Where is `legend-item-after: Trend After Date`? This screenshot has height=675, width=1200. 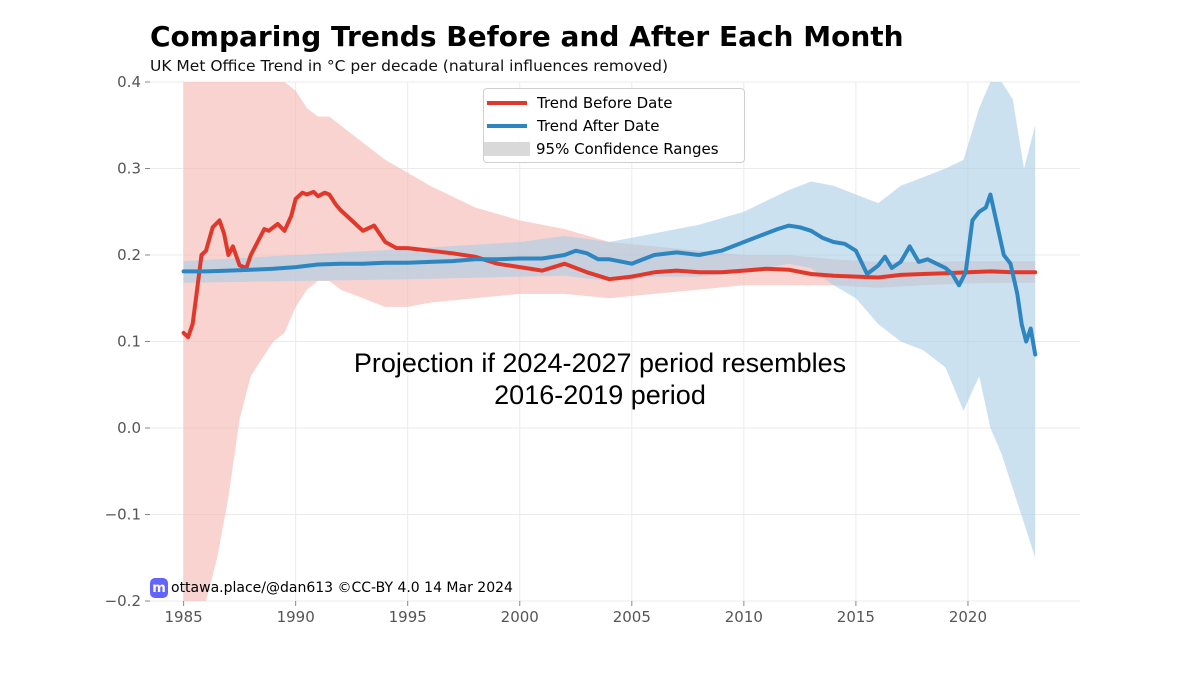 legend-item-after: Trend After Date is located at coordinates (573, 126).